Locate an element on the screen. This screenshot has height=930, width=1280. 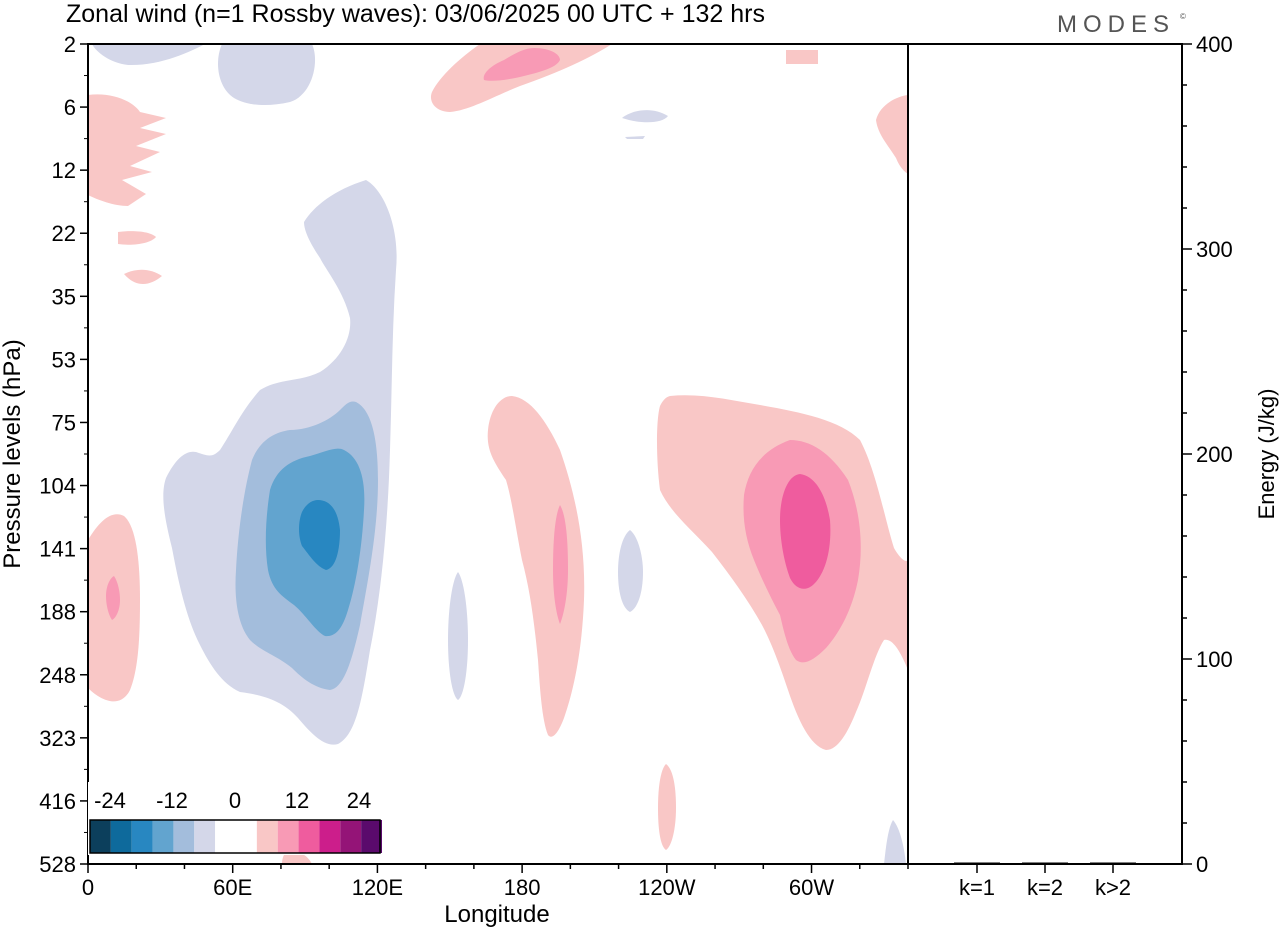
y-tick-label: 104 is located at coordinates (57, 486).